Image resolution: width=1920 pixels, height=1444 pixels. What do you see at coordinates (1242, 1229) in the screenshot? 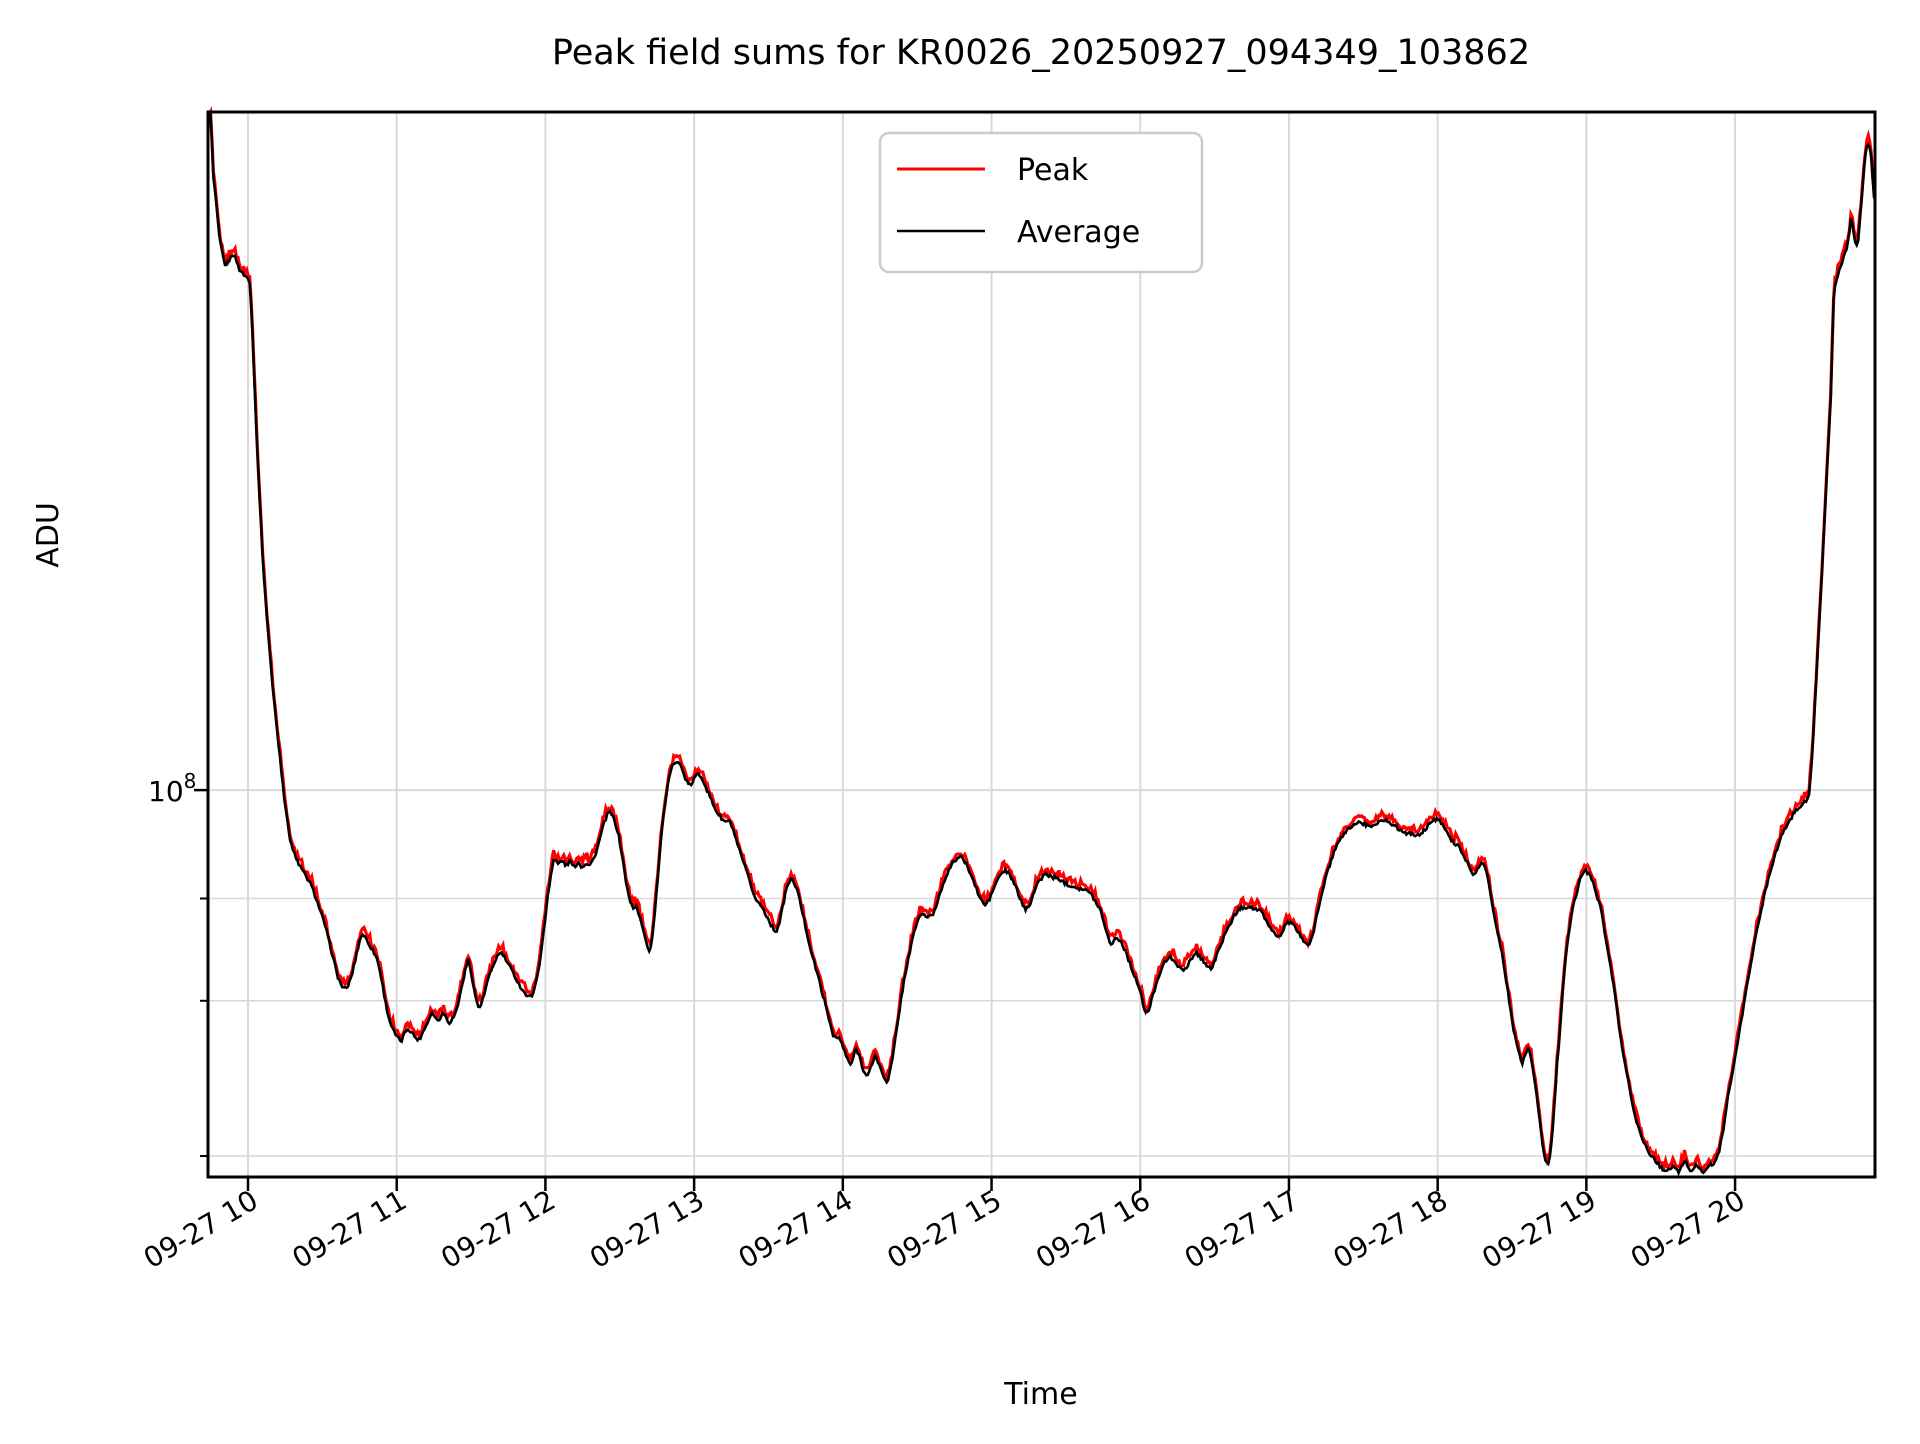
I see `x-tick-label: 09-27 17` at bounding box center [1242, 1229].